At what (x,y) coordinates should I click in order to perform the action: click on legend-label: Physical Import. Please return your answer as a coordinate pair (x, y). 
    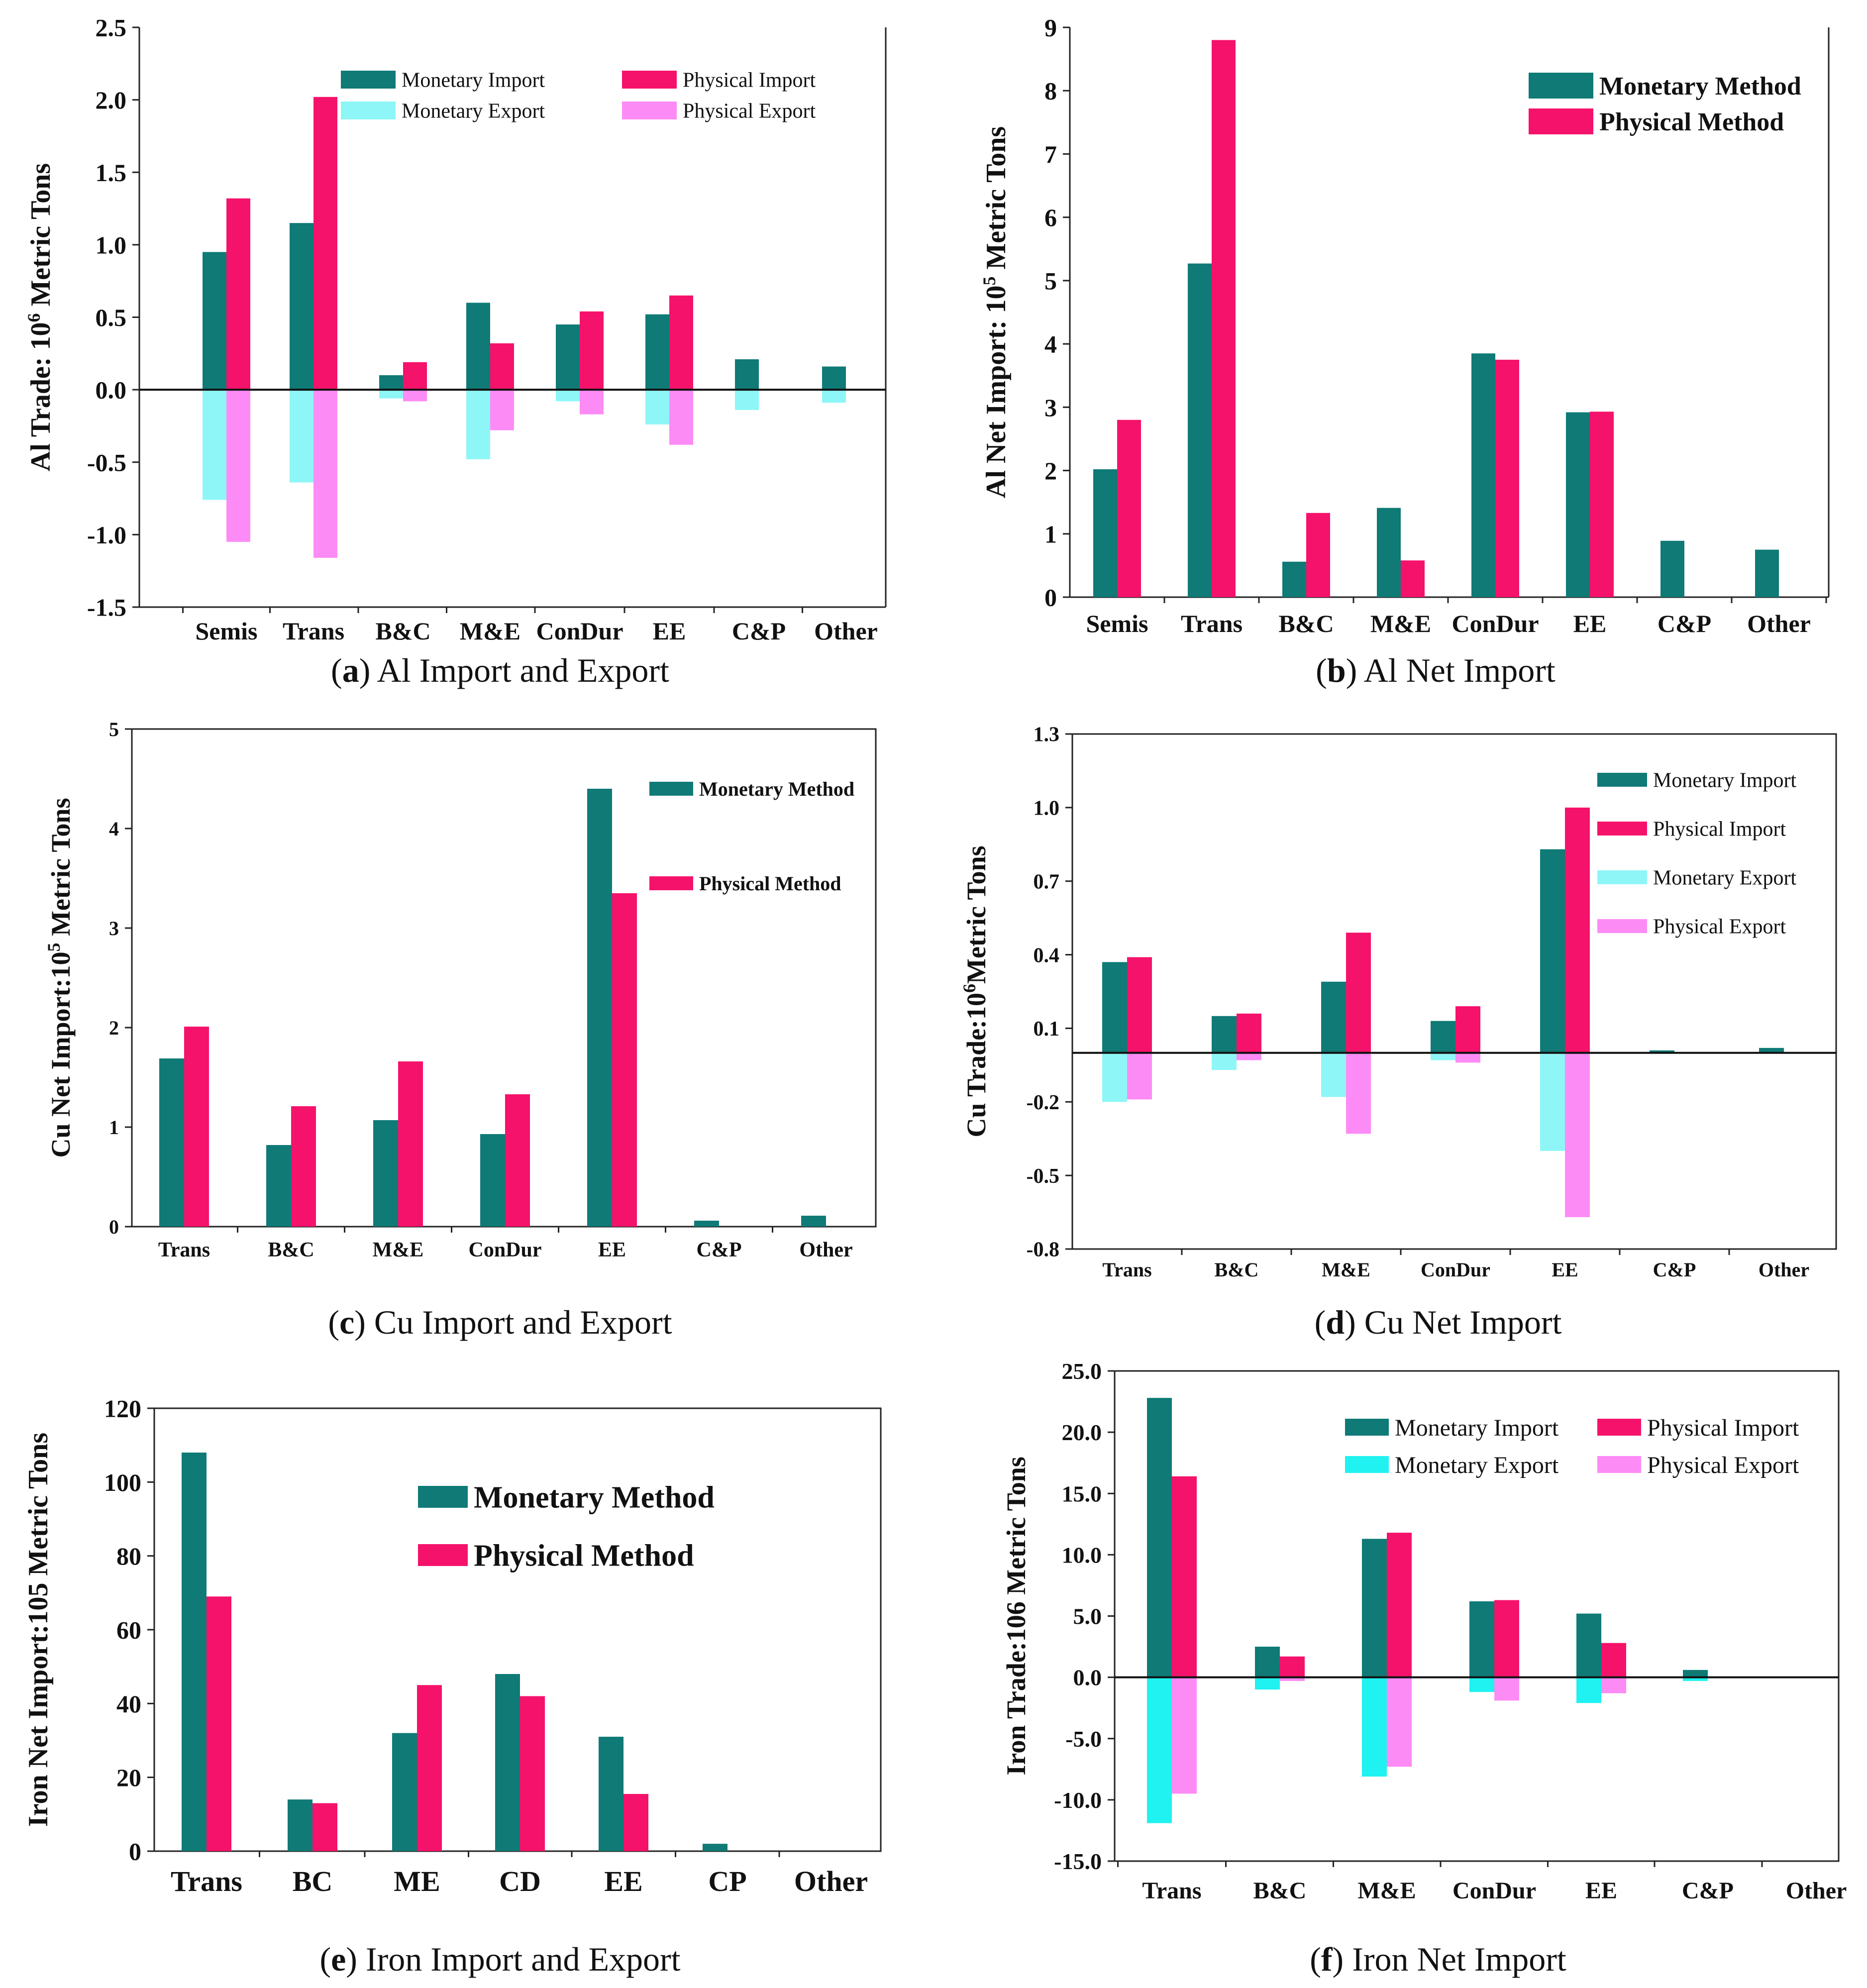
    Looking at the image, I should click on (749, 80).